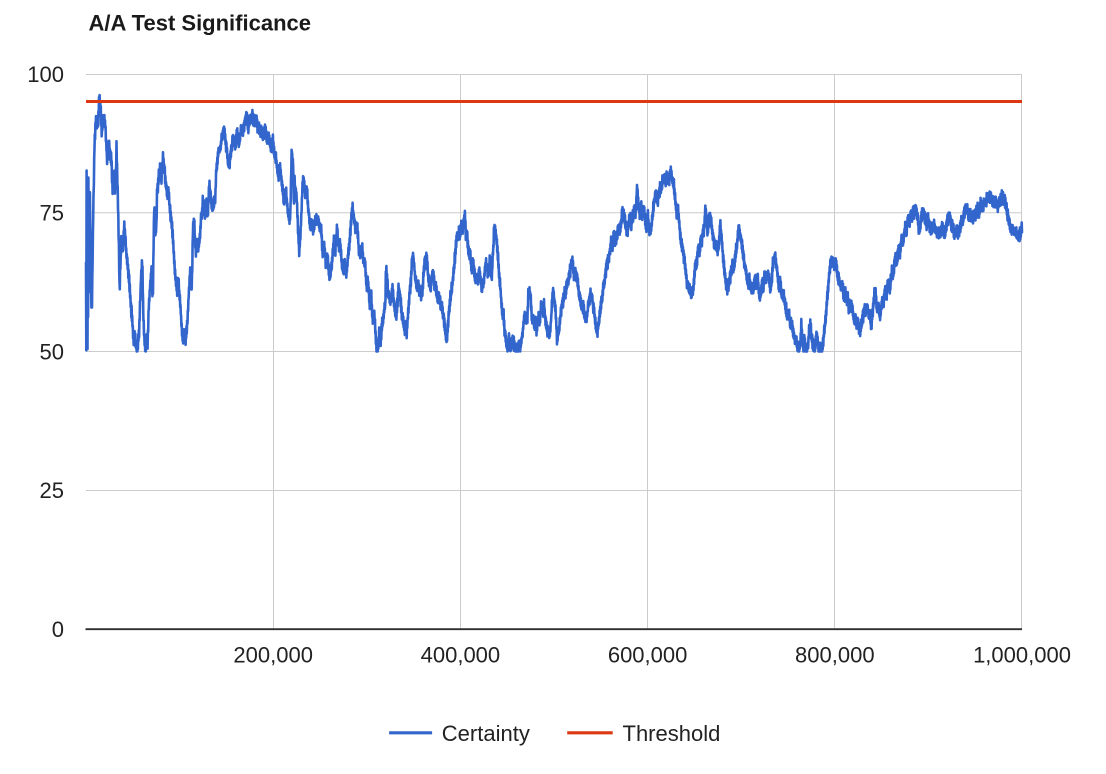 The image size is (1106, 774). Describe the element at coordinates (486, 733) in the screenshot. I see `svg-text: Certainty` at that location.